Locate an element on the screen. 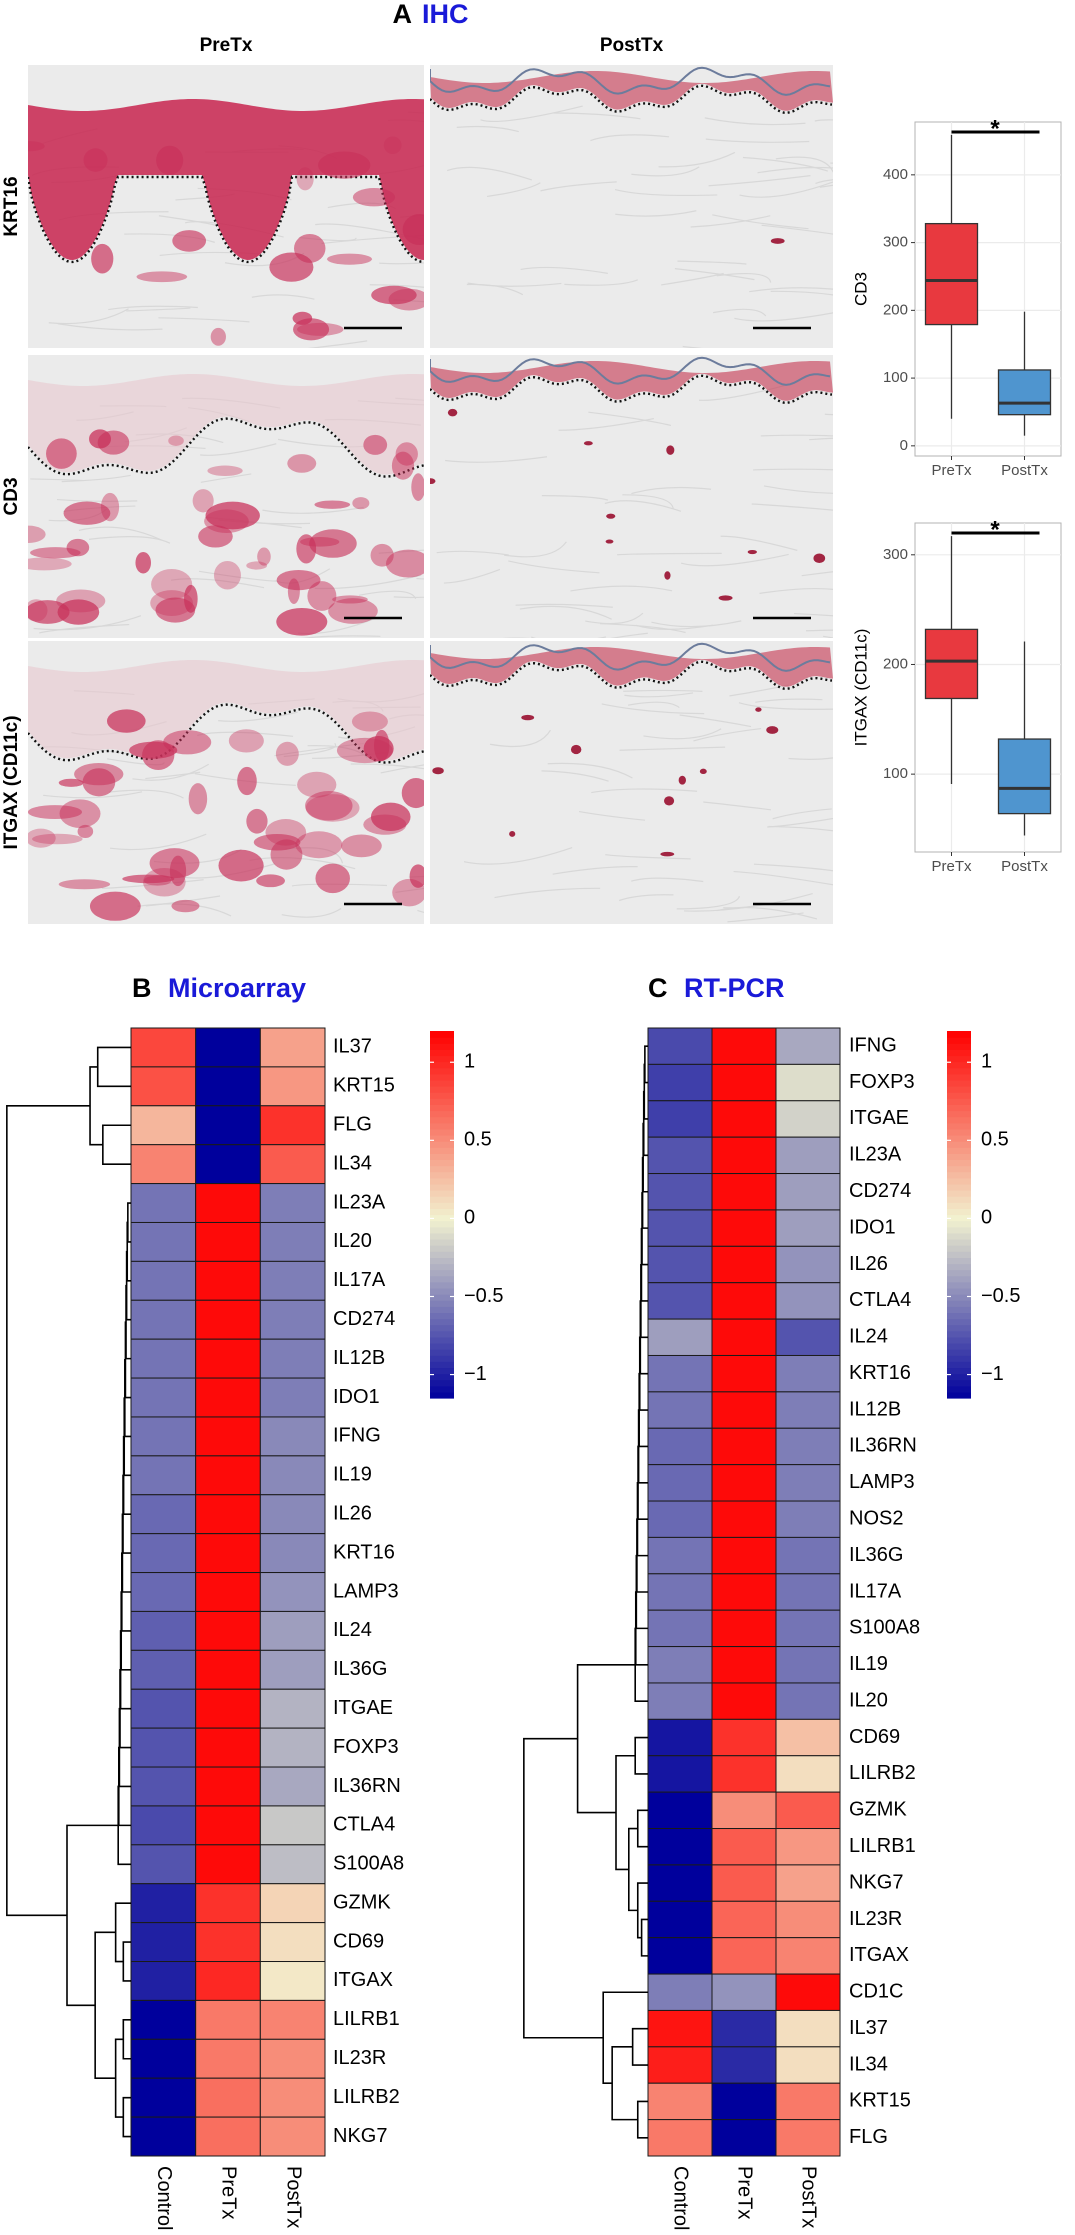 Image resolution: width=1075 pixels, height=2235 pixels. epidermis is located at coordinates (226, 710).